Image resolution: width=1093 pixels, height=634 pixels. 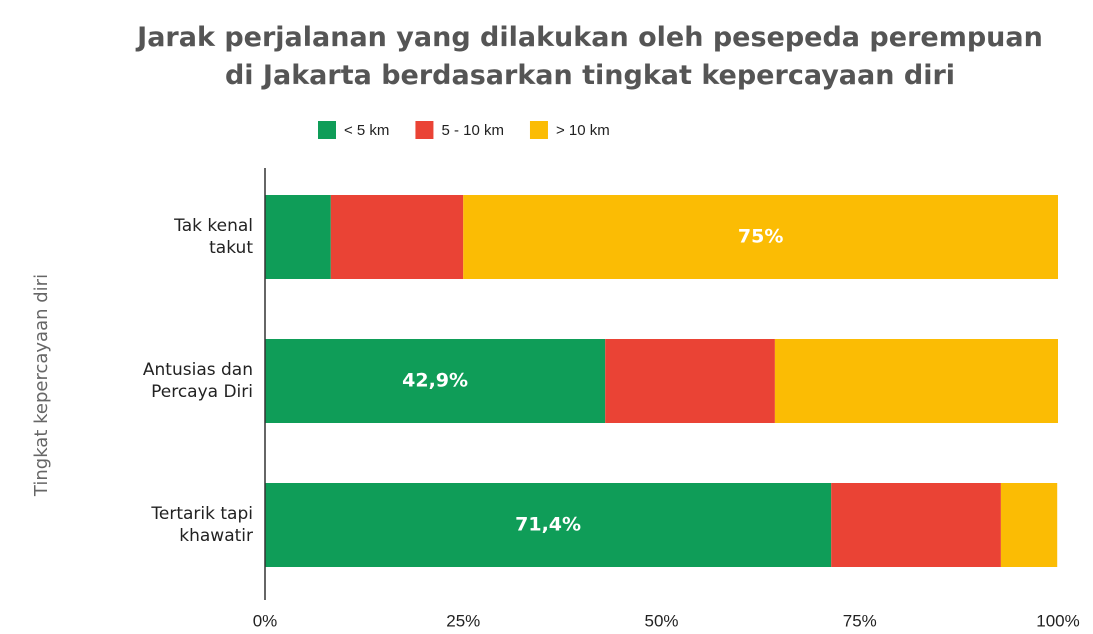 What do you see at coordinates (213, 237) in the screenshot?
I see `y-tick-label: Tak kenal takut` at bounding box center [213, 237].